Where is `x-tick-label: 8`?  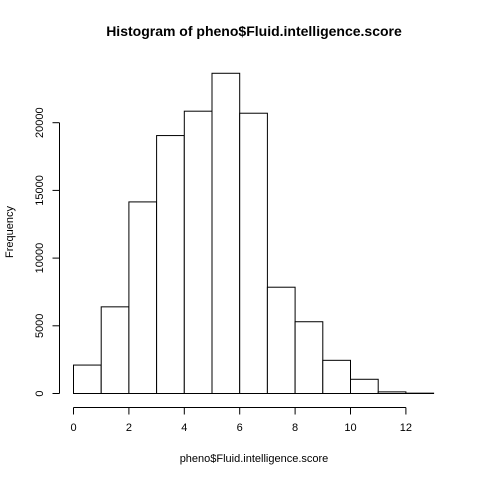 x-tick-label: 8 is located at coordinates (295, 428).